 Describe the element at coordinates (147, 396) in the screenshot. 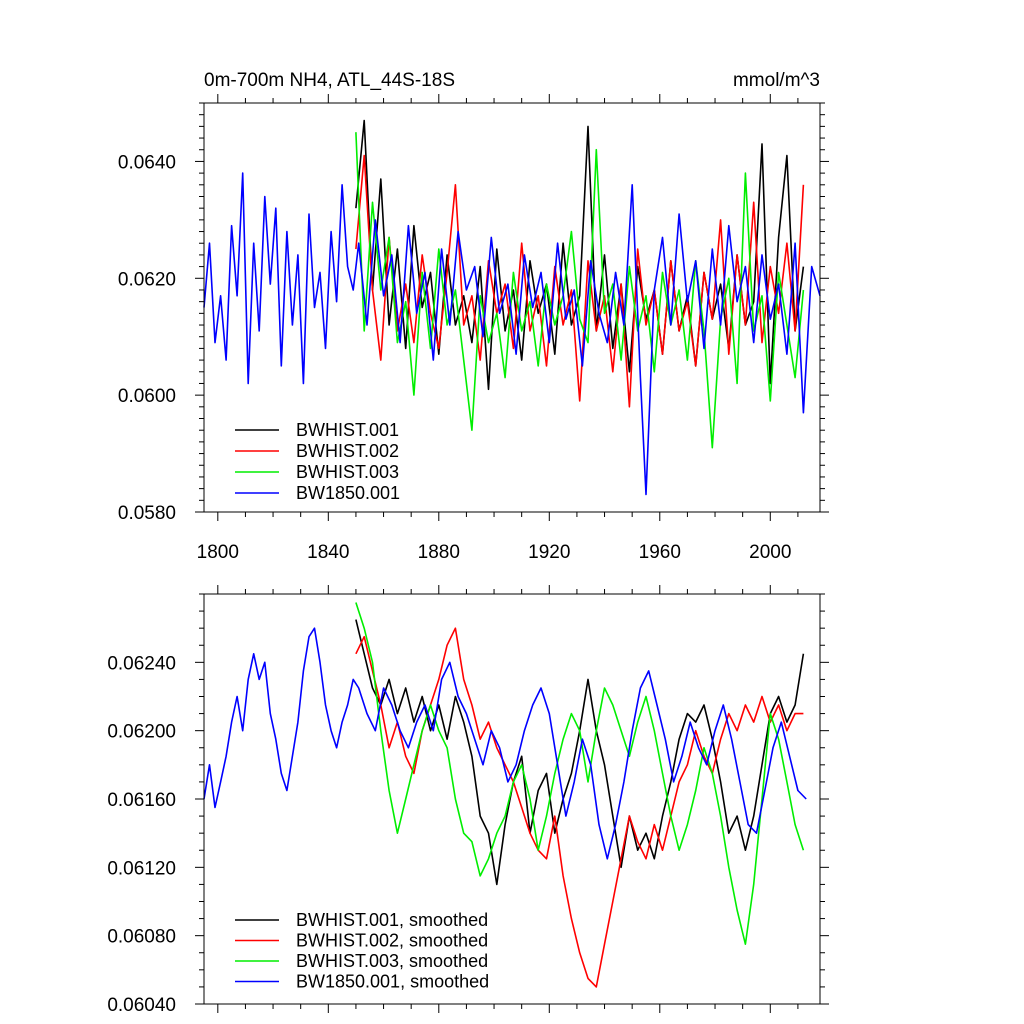

I see `top-y-tick-label: 0.0600` at that location.